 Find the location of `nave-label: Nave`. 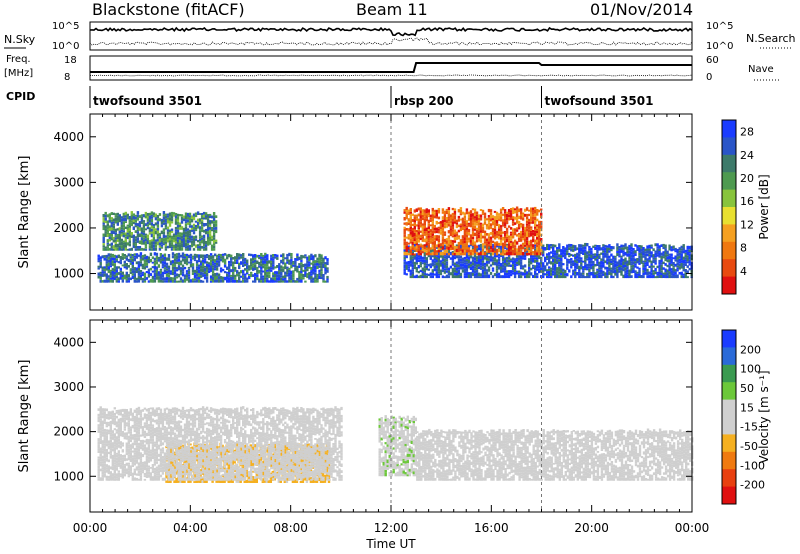

nave-label: Nave is located at coordinates (761, 69).